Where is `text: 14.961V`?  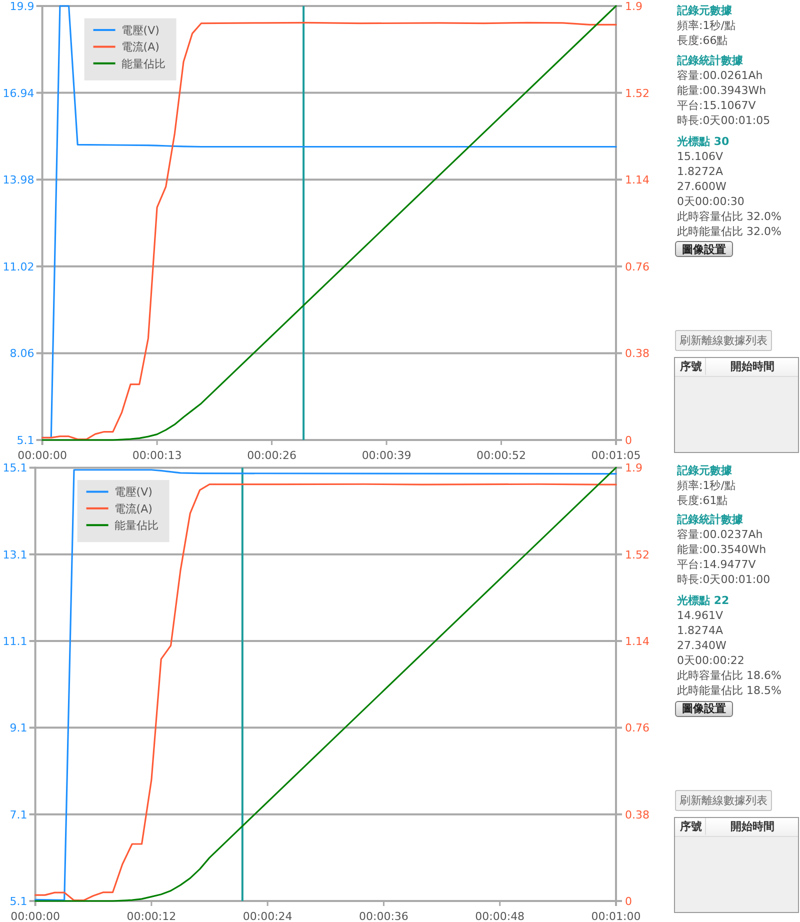 text: 14.961V is located at coordinates (700, 615).